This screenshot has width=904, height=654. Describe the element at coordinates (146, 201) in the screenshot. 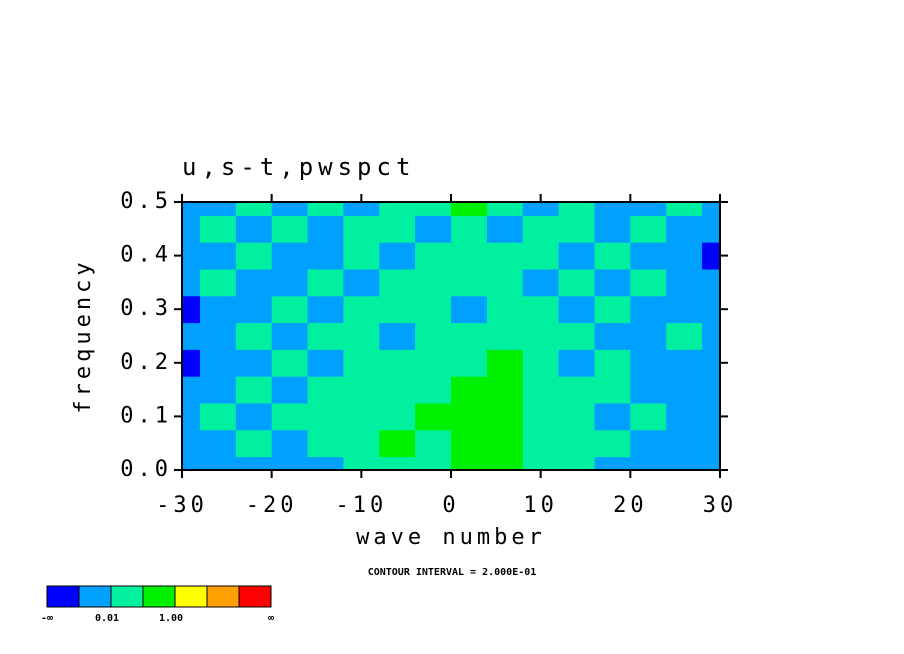

I see `y-tick-label: 0.5` at that location.